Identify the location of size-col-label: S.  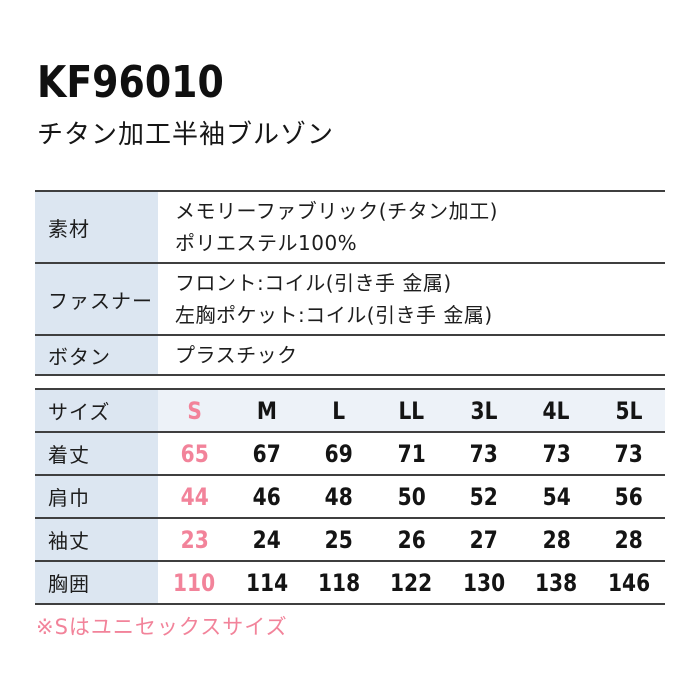
(194, 410).